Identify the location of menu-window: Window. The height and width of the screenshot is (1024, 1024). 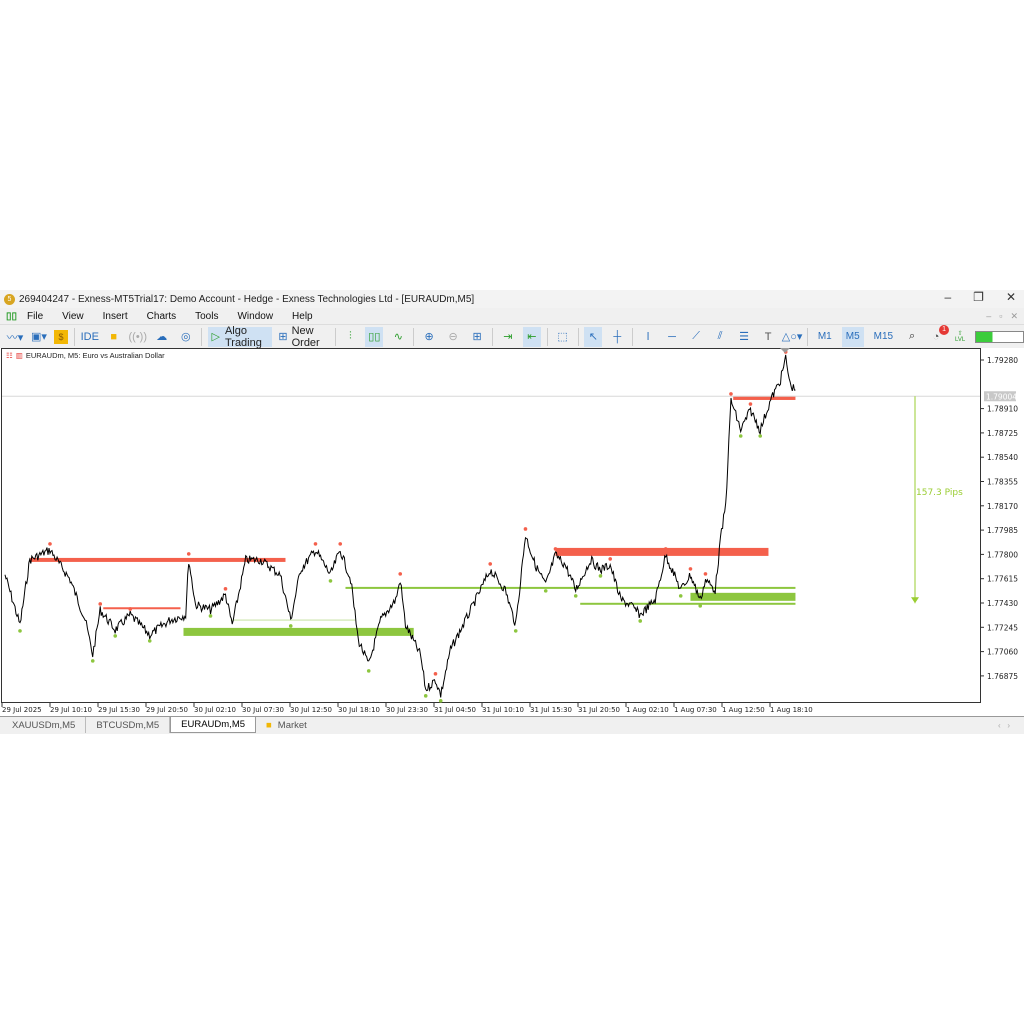
(255, 316).